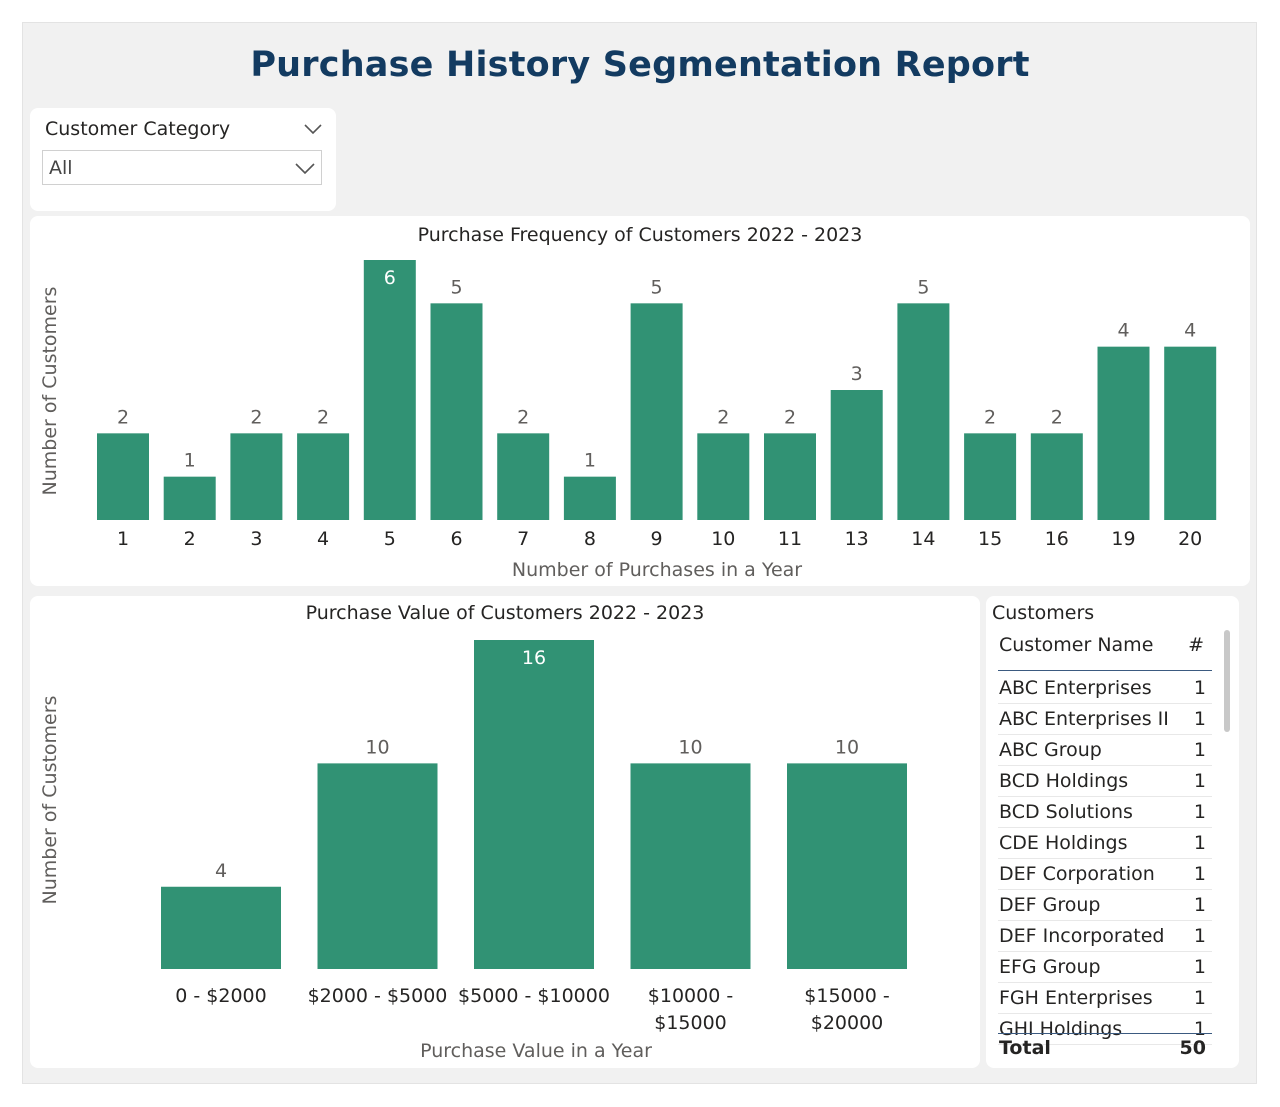 The image size is (1280, 1107). I want to click on table-row: BCD Holdings 1, so click(1105, 782).